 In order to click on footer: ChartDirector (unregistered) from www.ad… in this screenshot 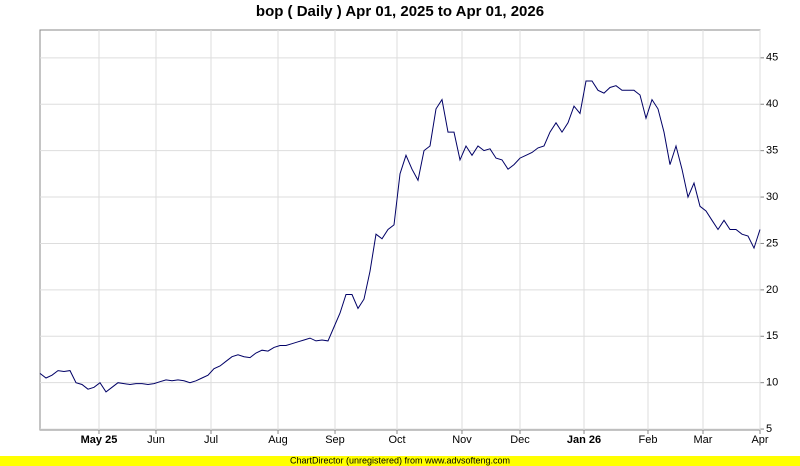, I will do `click(400, 460)`.